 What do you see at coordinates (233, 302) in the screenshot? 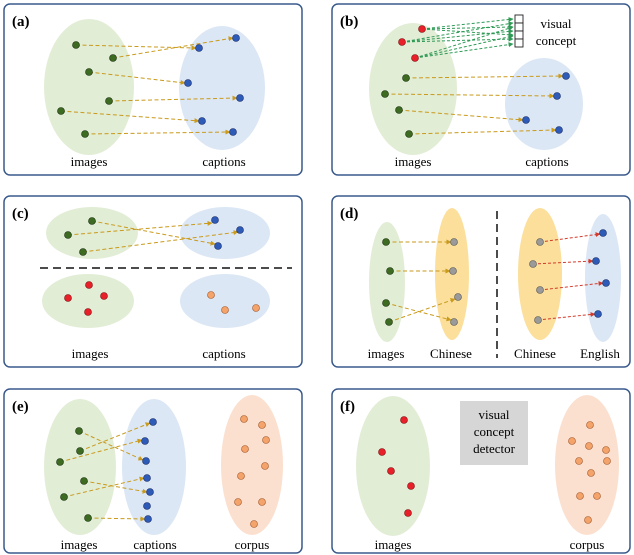
I see `orange-caption-dots` at bounding box center [233, 302].